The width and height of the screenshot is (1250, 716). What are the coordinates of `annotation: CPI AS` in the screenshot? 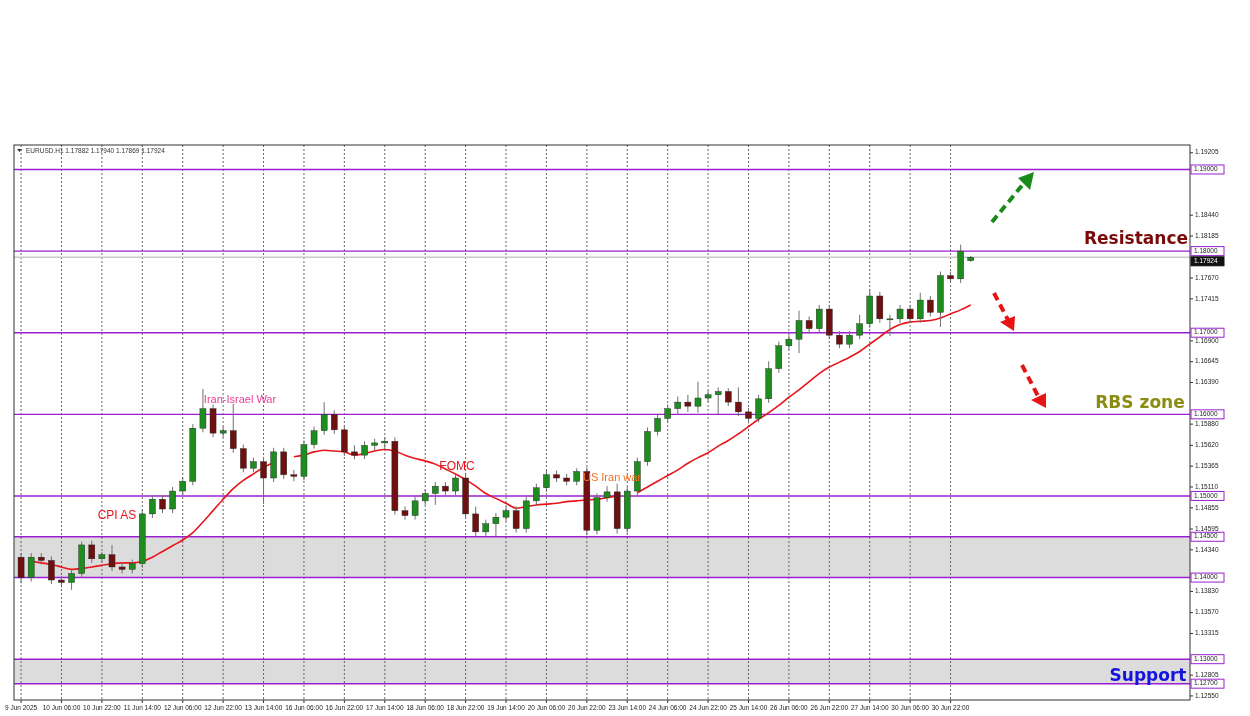 It's located at (117, 515).